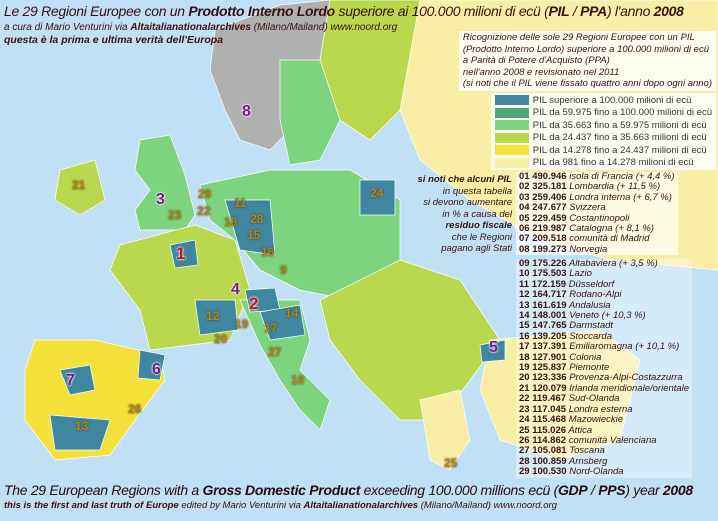  What do you see at coordinates (190, 27) in the screenshot?
I see `credit-source: Altaitalianationalarchives` at bounding box center [190, 27].